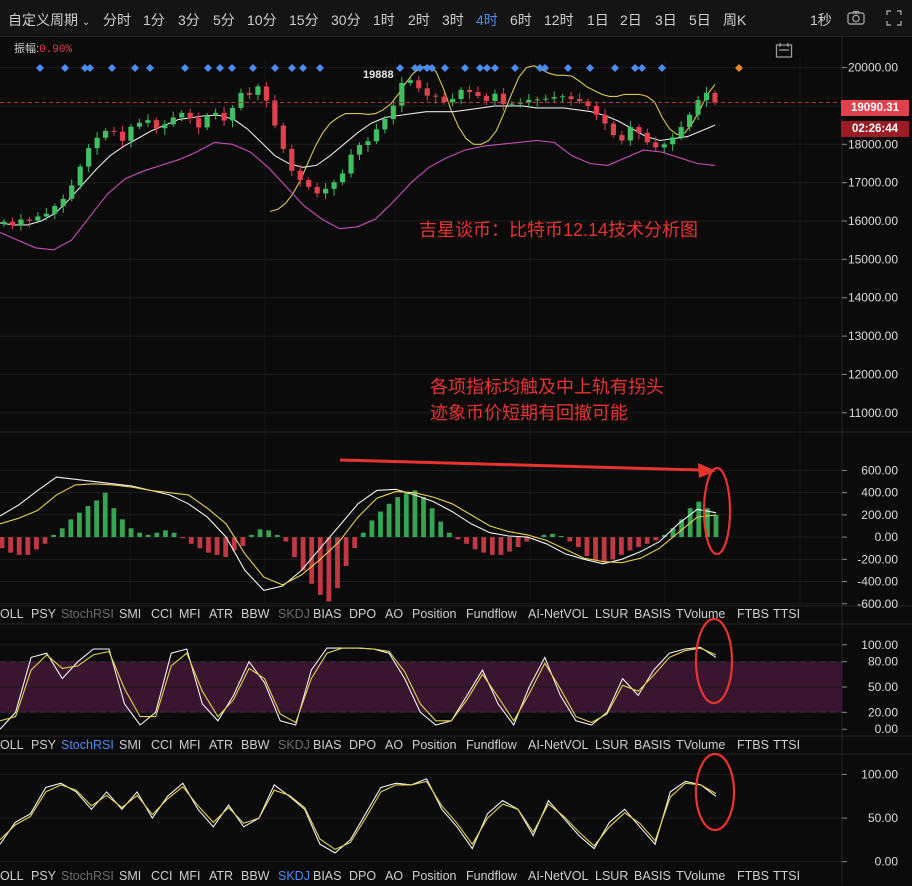 The height and width of the screenshot is (886, 912). Describe the element at coordinates (304, 20) in the screenshot. I see `timeframe-tab: 15分` at that location.